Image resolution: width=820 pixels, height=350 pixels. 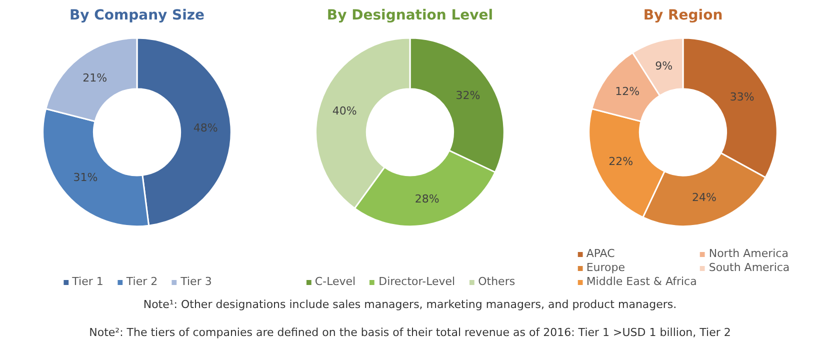 I want to click on data-label: 31%, so click(x=85, y=177).